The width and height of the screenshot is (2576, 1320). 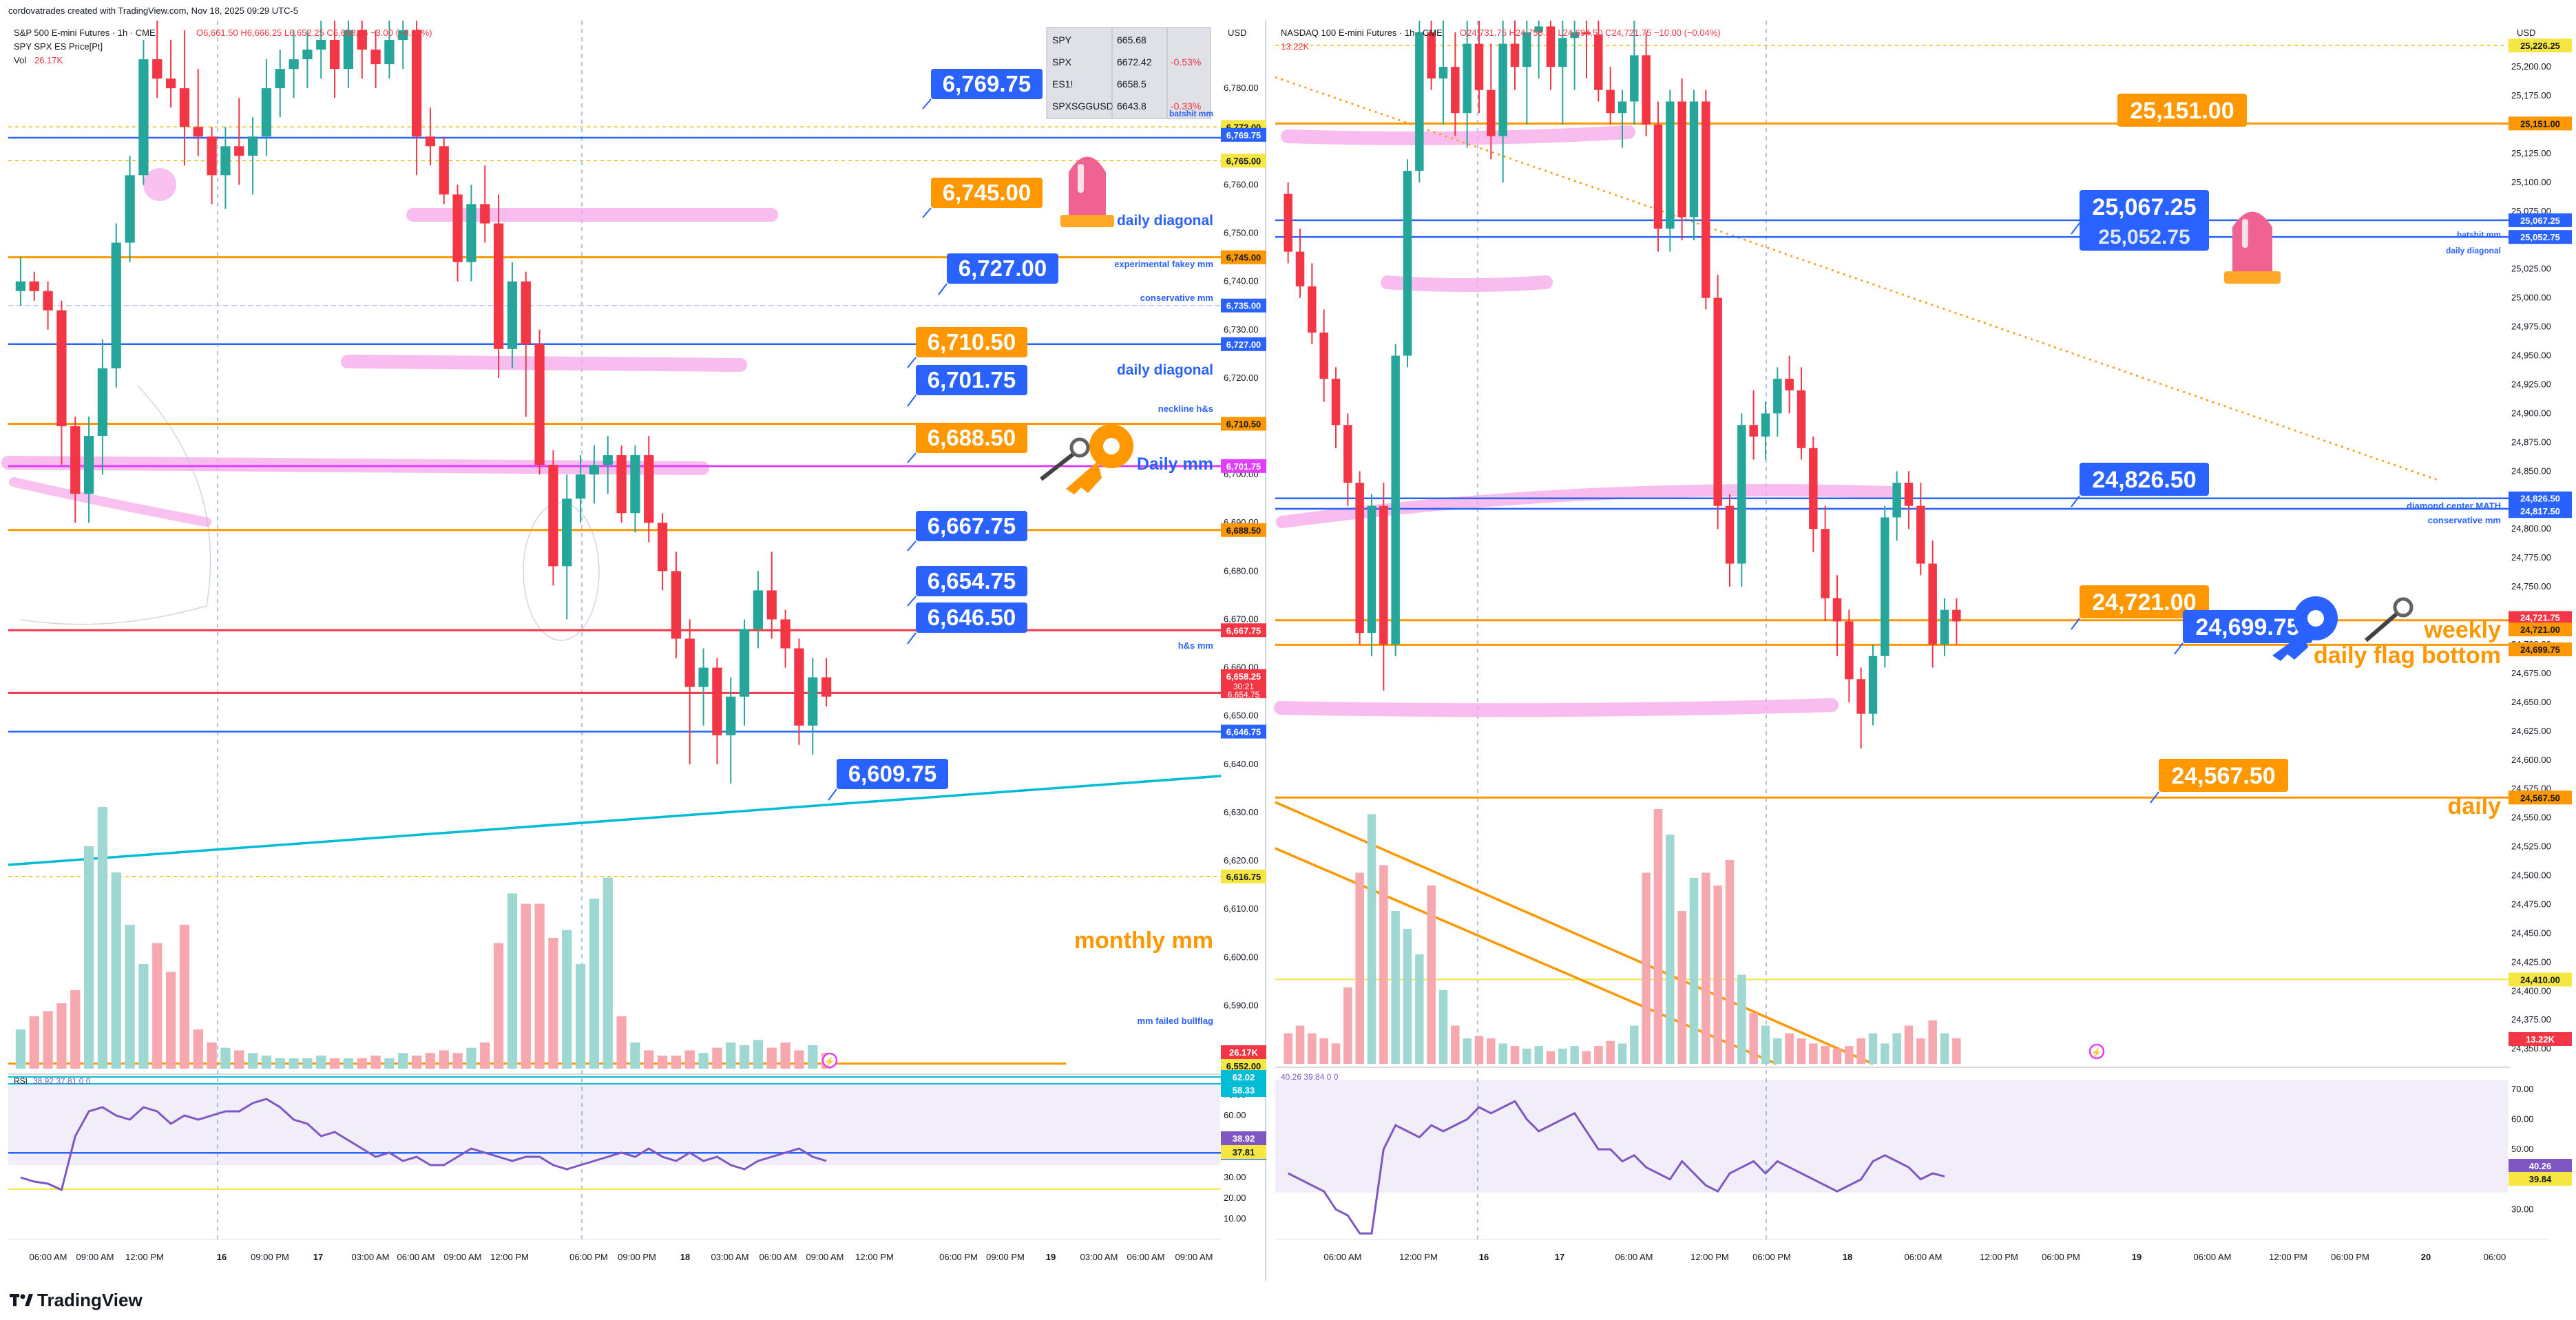 What do you see at coordinates (463, 1257) in the screenshot?
I see `es-time-tick: 09:00 AM` at bounding box center [463, 1257].